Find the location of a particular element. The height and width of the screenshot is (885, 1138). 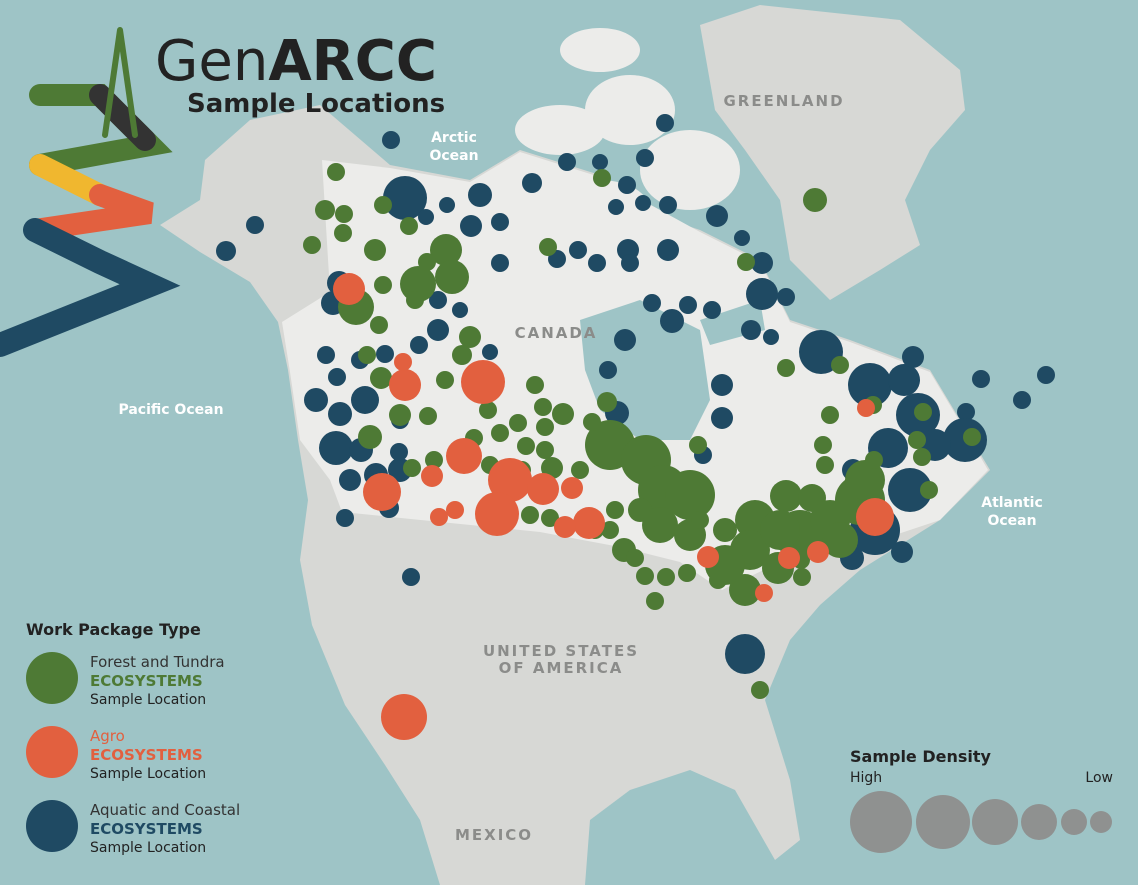

density-circles is located at coordinates (981, 822).